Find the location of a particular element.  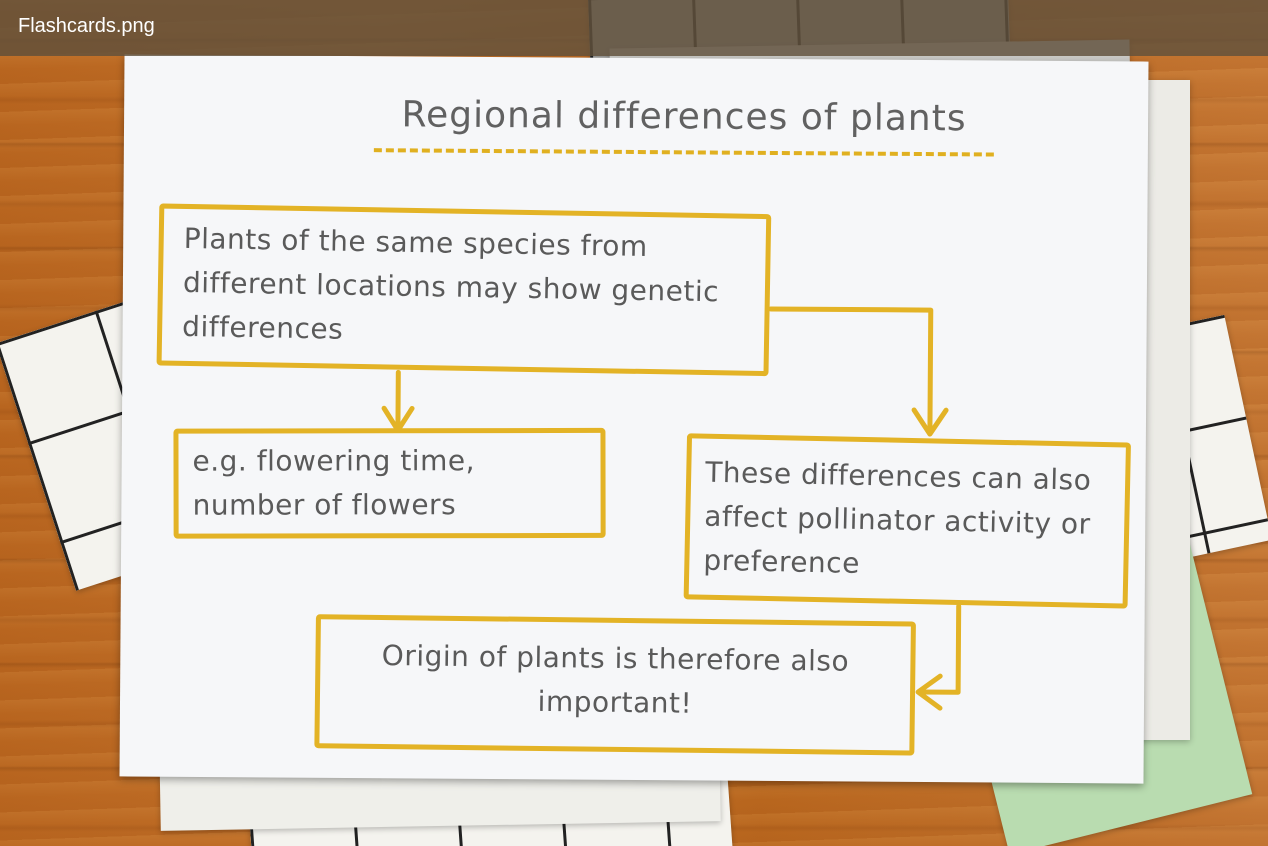

arrow-to-pollinator is located at coordinates (850, 370).